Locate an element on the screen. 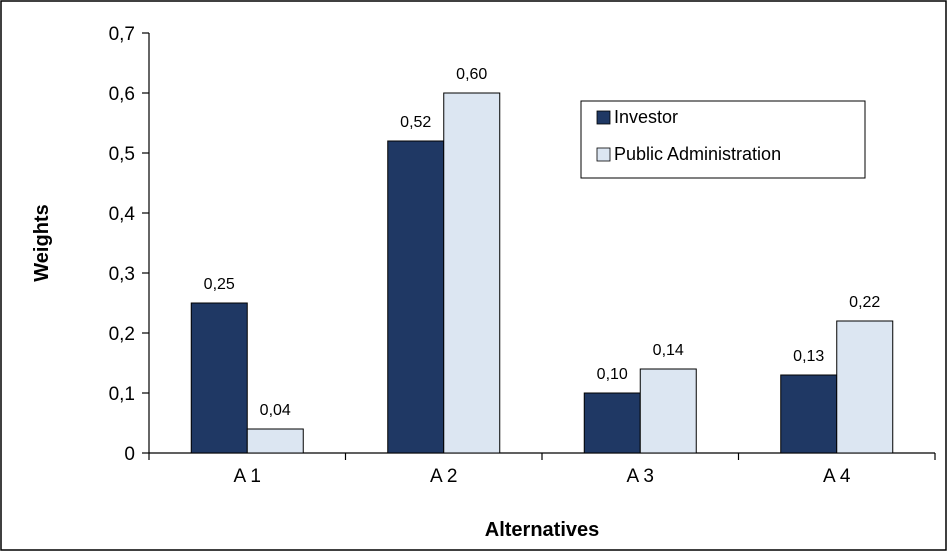  data-label: 0,04 is located at coordinates (275, 410).